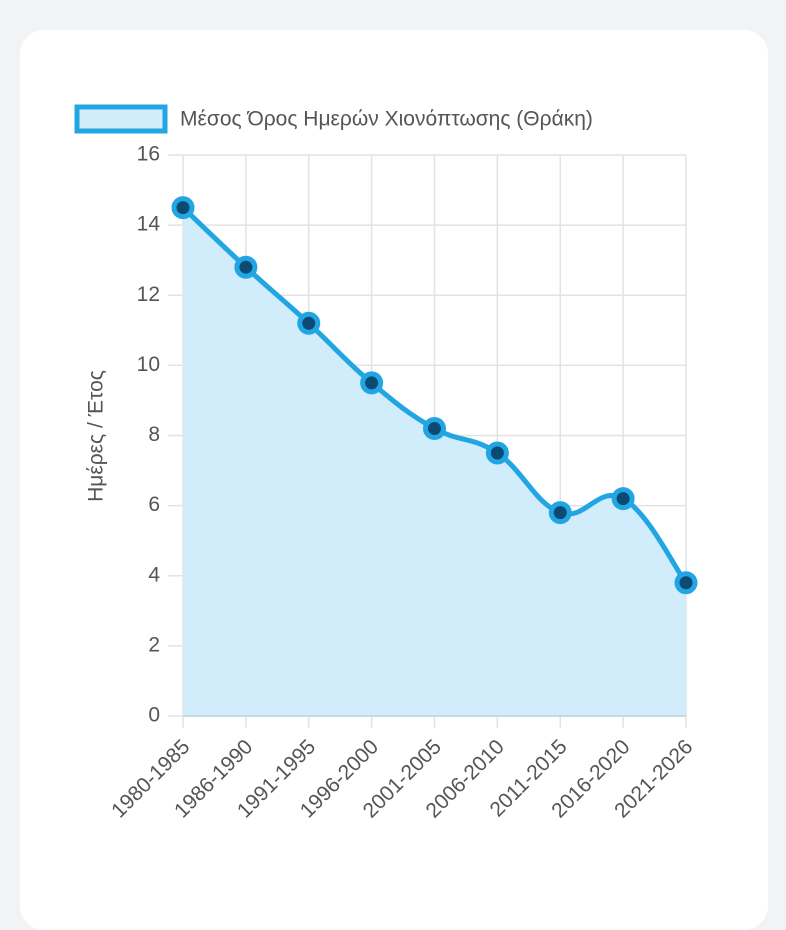 The image size is (786, 930). I want to click on y-axis-title: Ημέρες / Έτος, so click(96, 436).